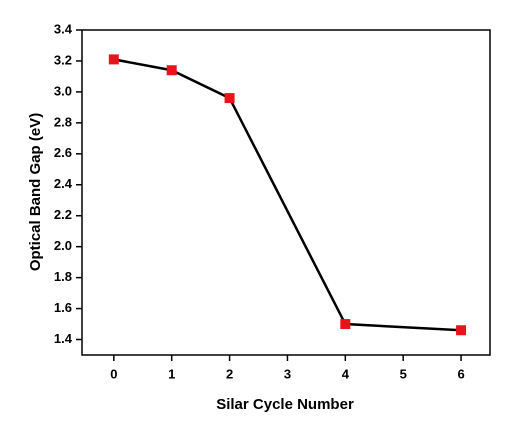 The image size is (515, 432). What do you see at coordinates (63, 214) in the screenshot?
I see `y-tick-label: 2.2` at bounding box center [63, 214].